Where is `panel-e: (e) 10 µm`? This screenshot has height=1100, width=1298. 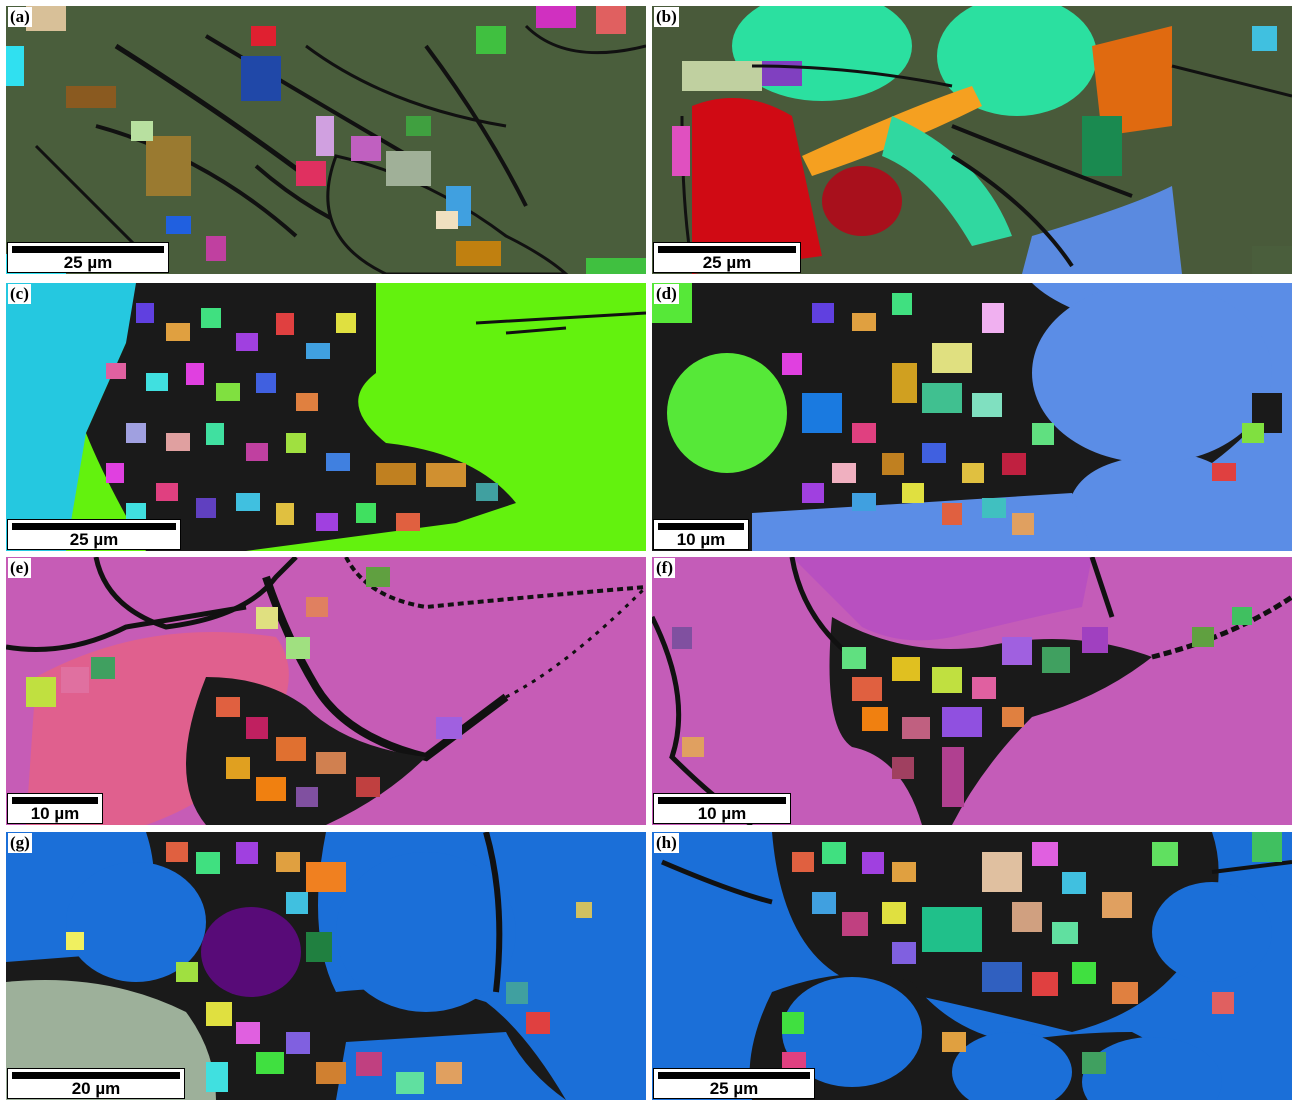 panel-e: (e) 10 µm is located at coordinates (326, 691).